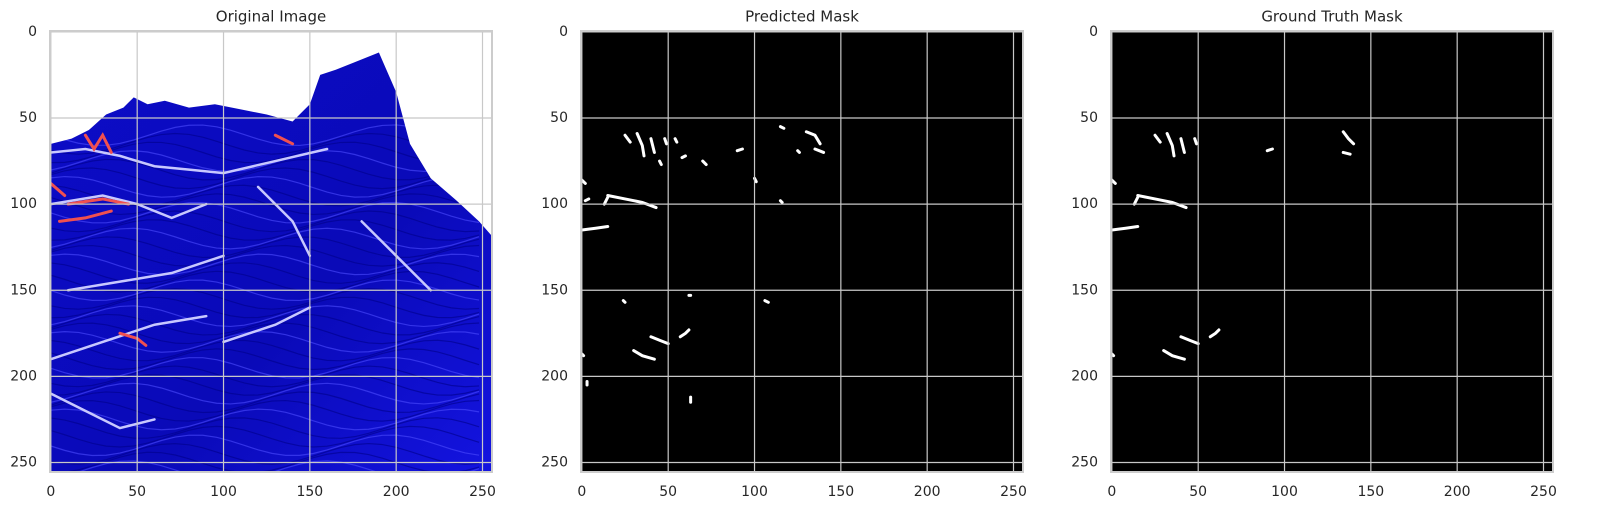 This screenshot has height=526, width=1616. Describe the element at coordinates (927, 492) in the screenshot. I see `x-tick-label: 200` at that location.